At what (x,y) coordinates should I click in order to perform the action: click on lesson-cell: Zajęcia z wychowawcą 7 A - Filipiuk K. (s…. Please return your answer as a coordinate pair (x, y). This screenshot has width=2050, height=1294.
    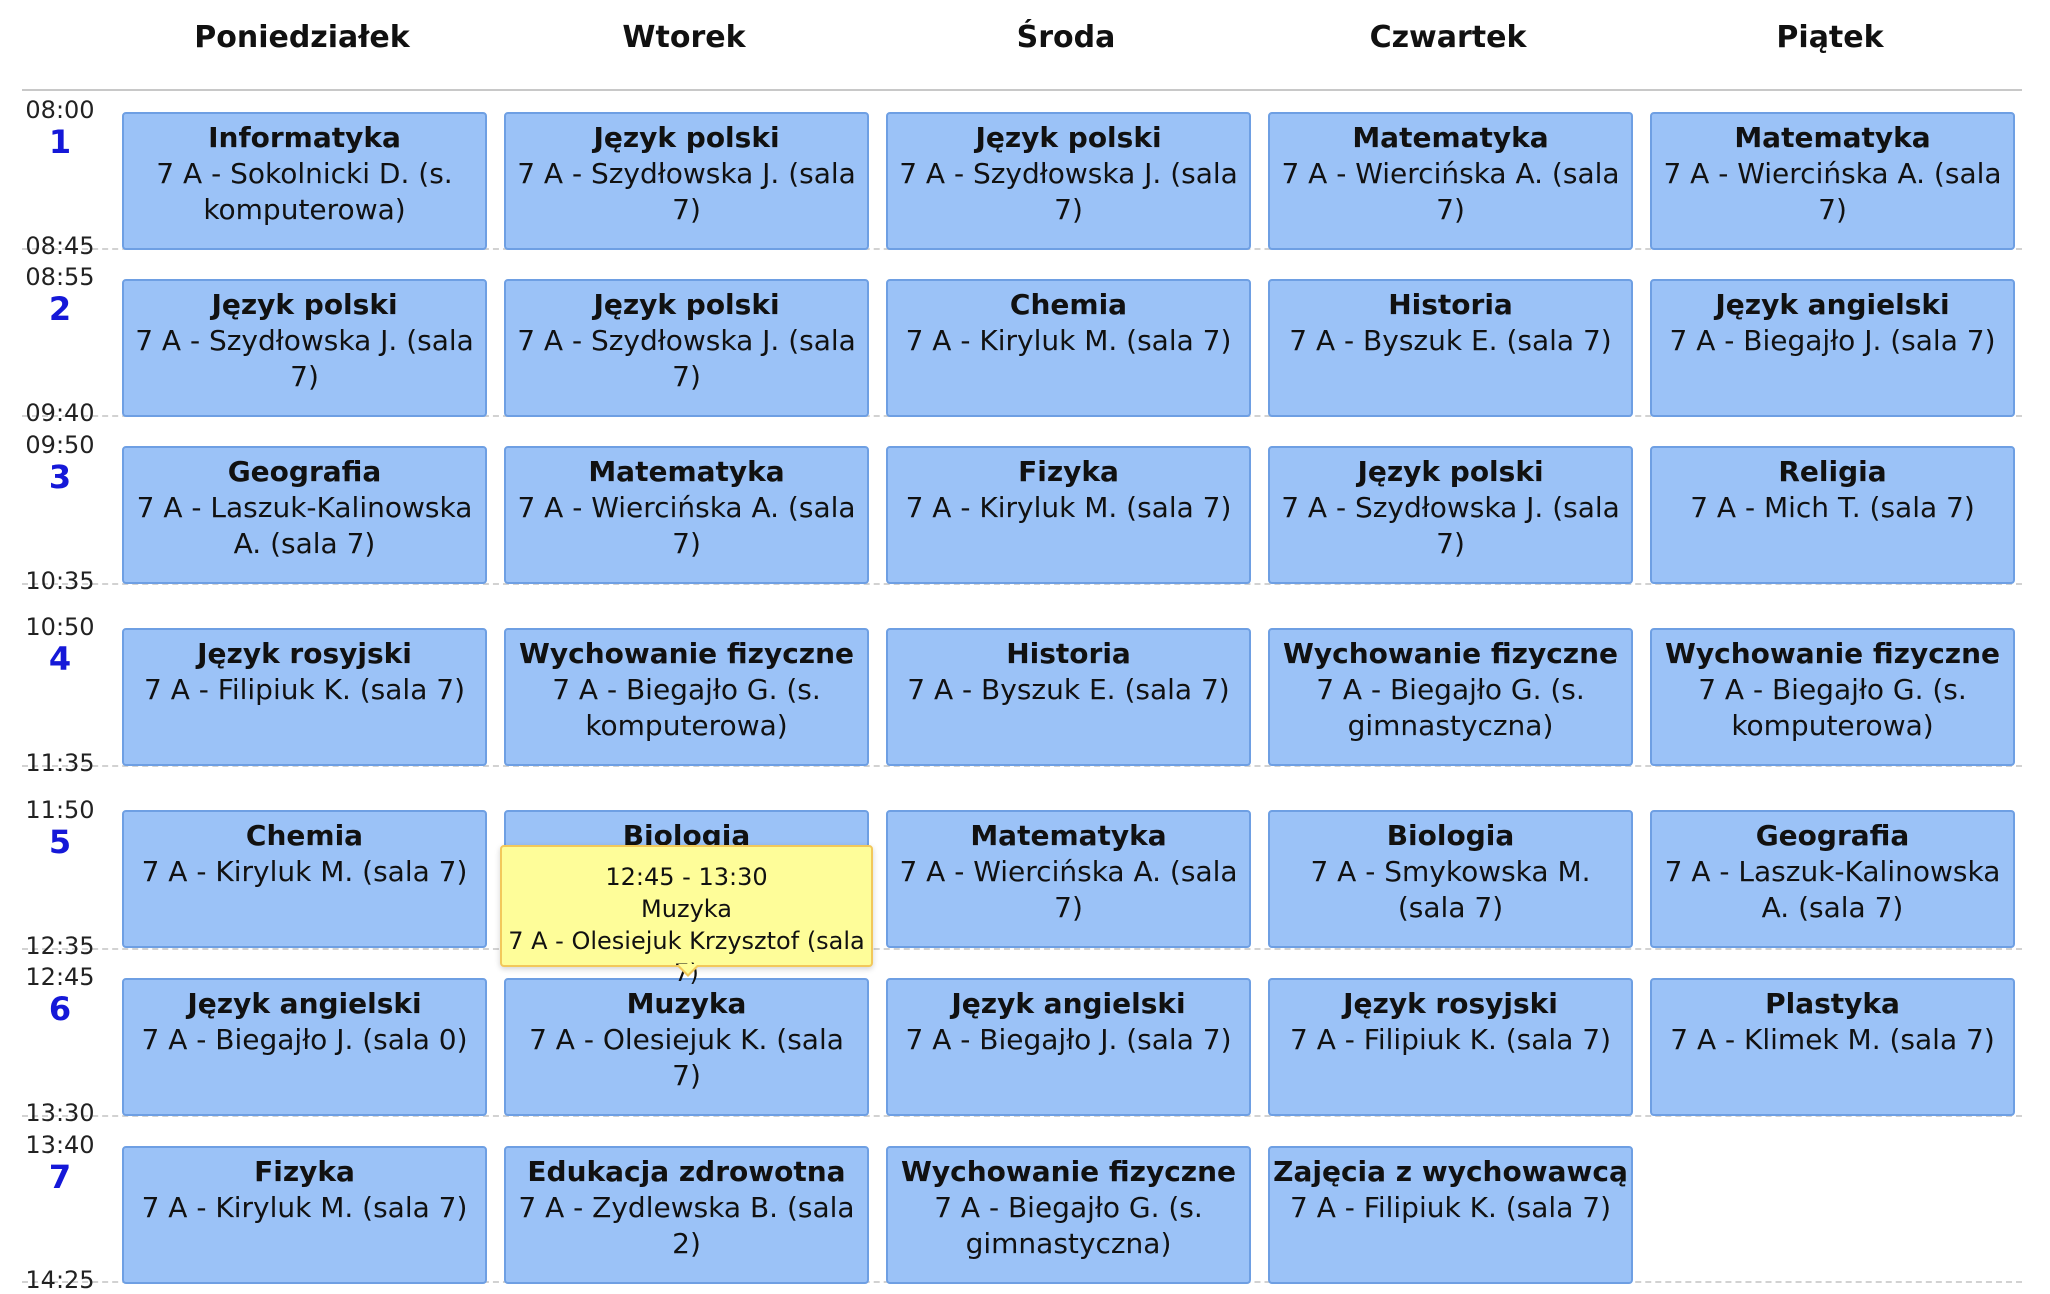
    Looking at the image, I should click on (1450, 1215).